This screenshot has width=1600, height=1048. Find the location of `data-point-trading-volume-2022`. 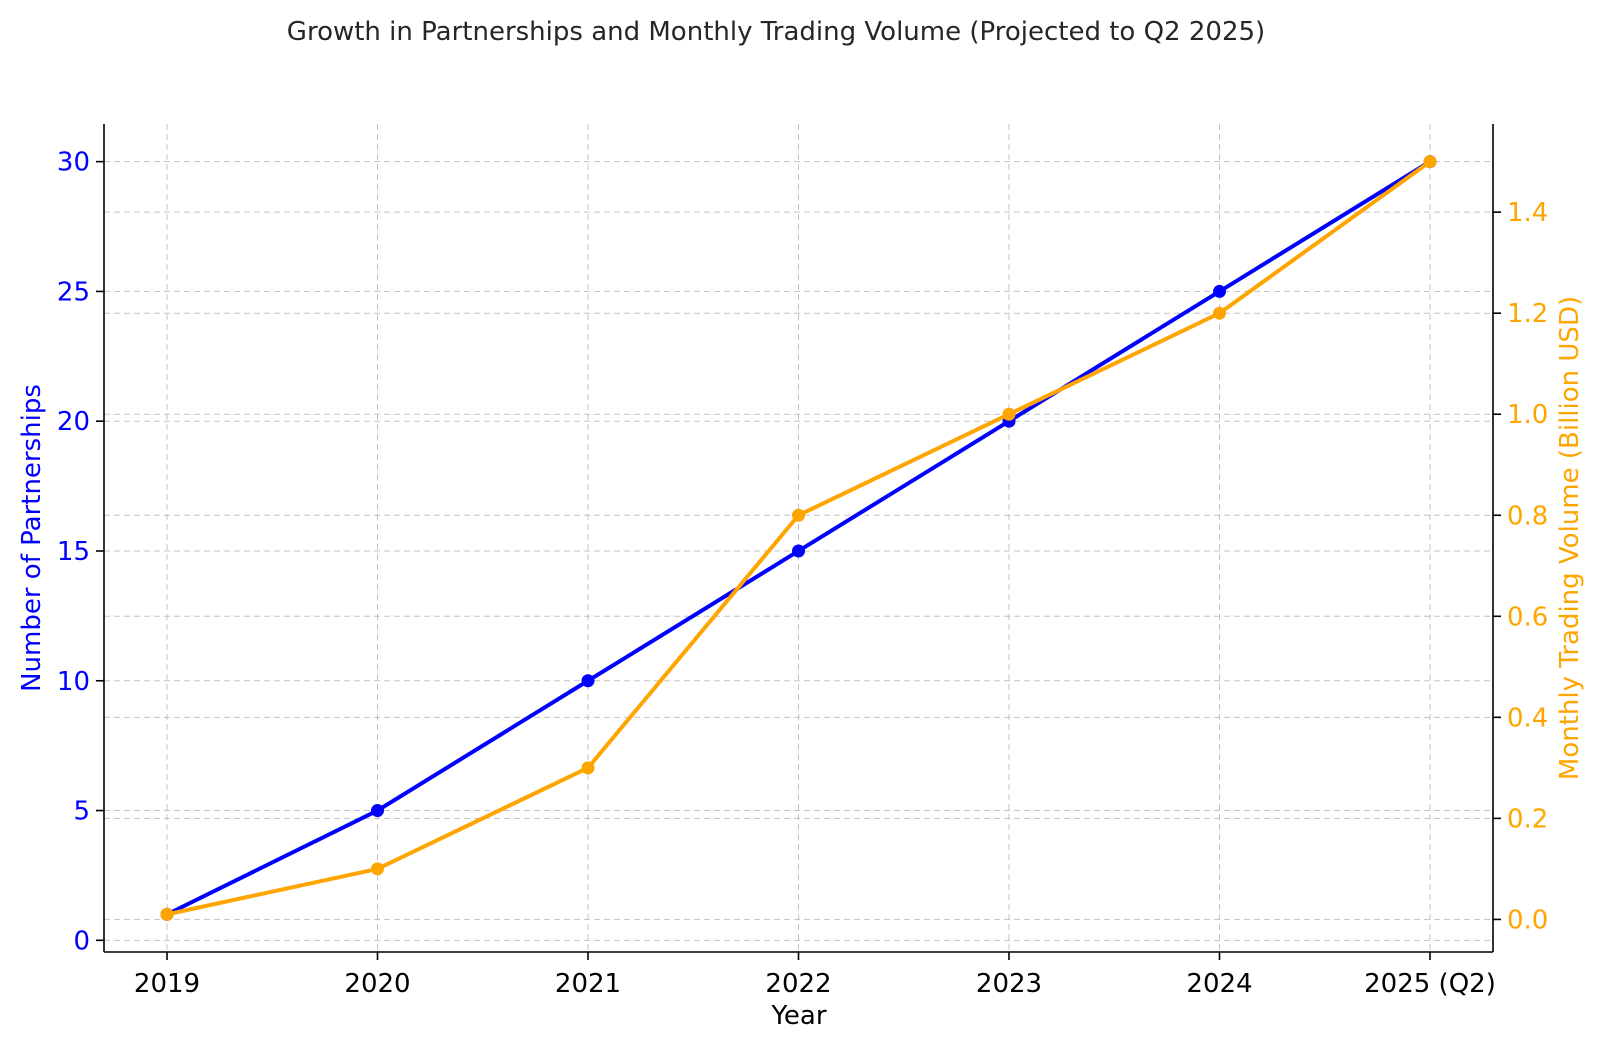

data-point-trading-volume-2022 is located at coordinates (798, 515).